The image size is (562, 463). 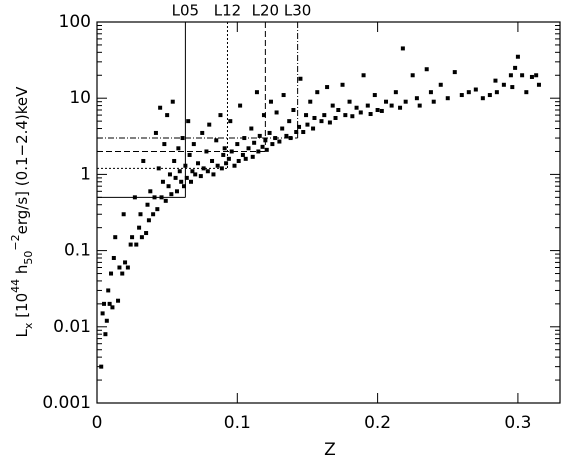 I want to click on y-label-part: h, so click(x=22, y=272).